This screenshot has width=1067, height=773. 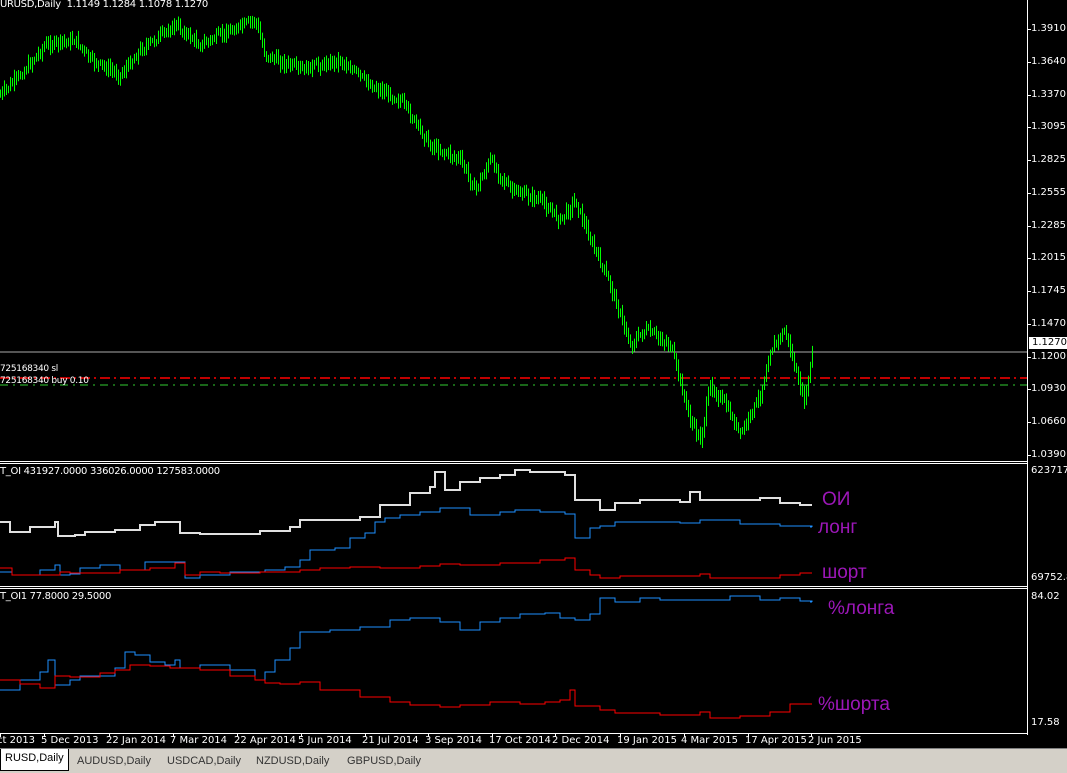 I want to click on legend-oi: ОИ, so click(x=836, y=499).